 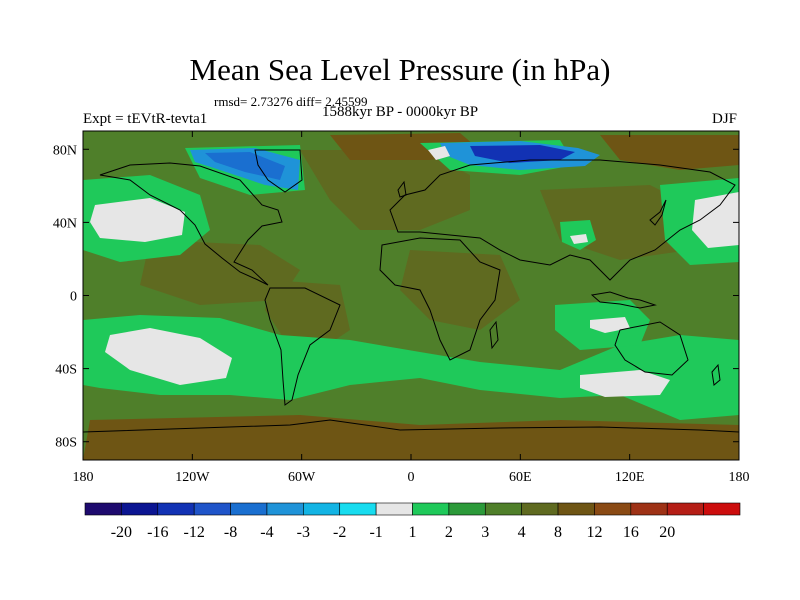 What do you see at coordinates (411, 477) in the screenshot?
I see `lon-tick-label: 0` at bounding box center [411, 477].